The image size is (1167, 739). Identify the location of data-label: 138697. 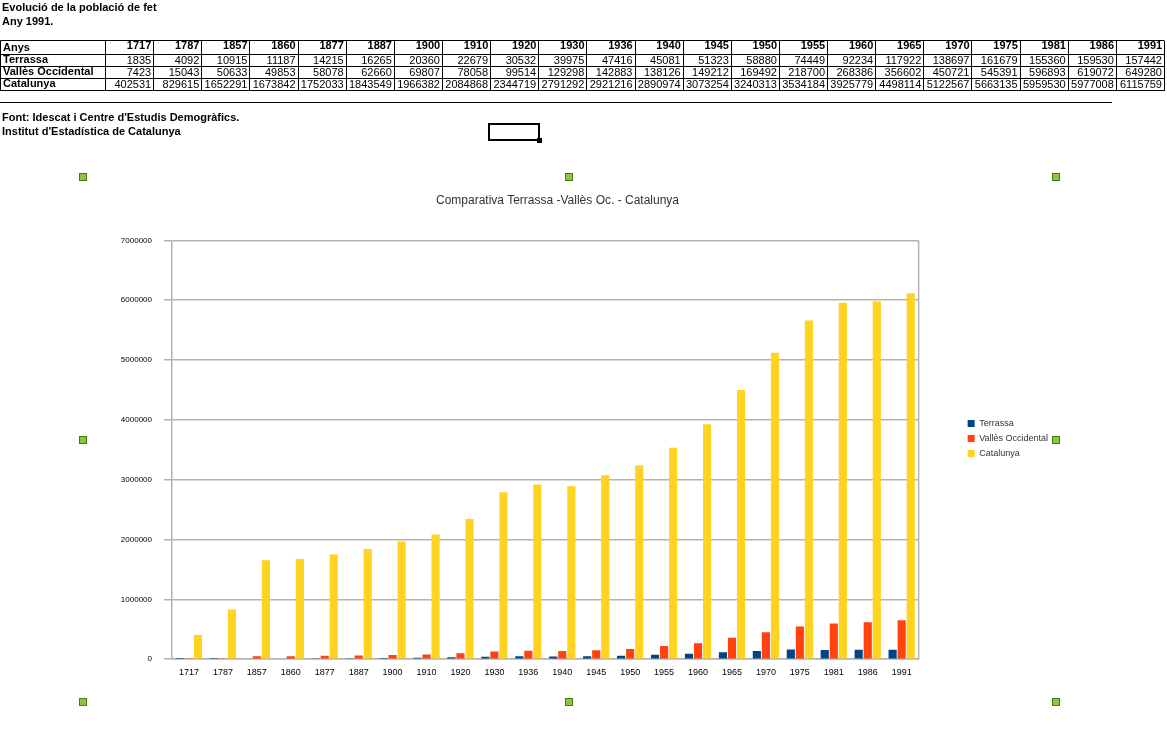
(951, 60).